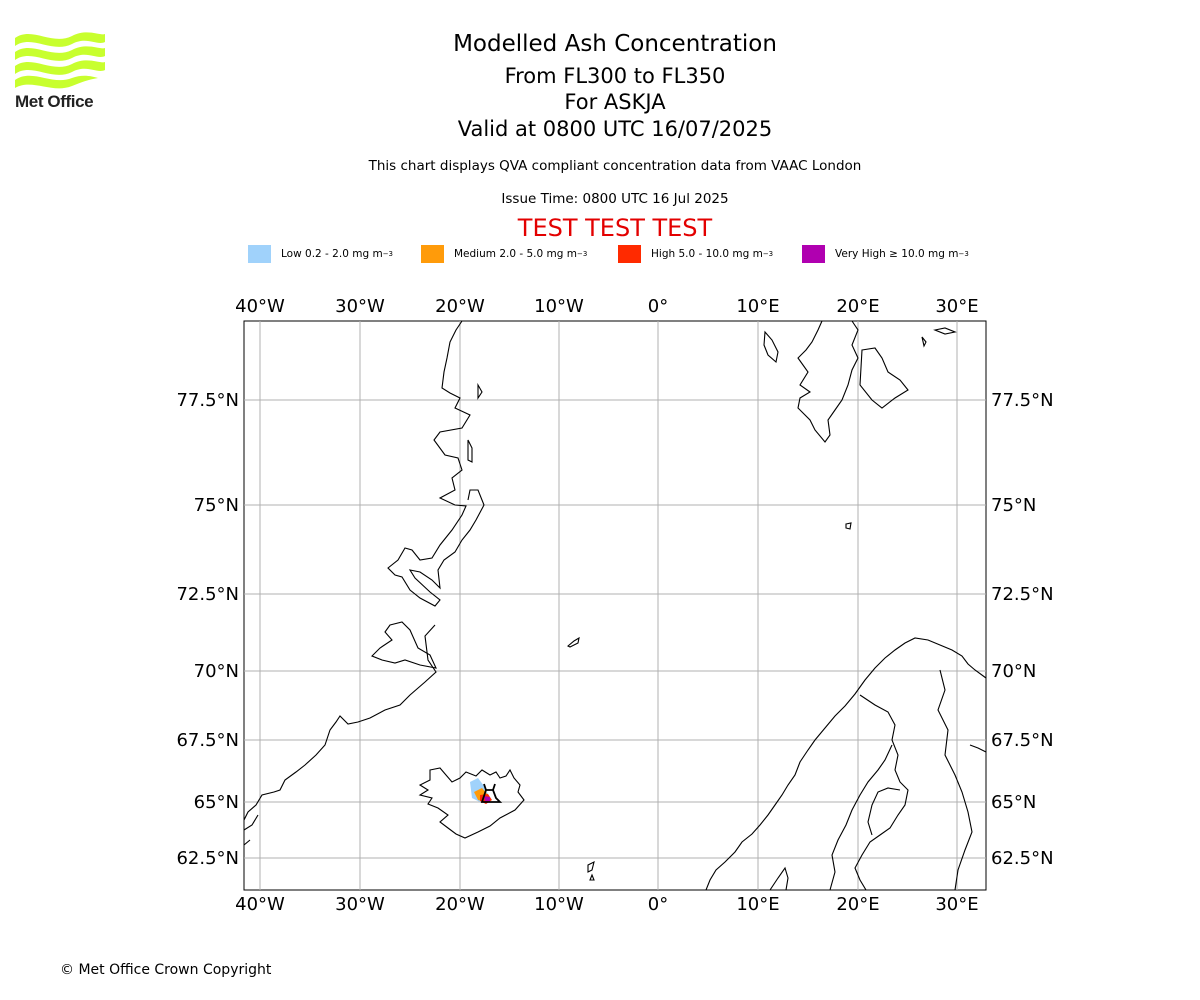 This screenshot has width=1200, height=1000. What do you see at coordinates (332, 254) in the screenshot?
I see `legend-label-low: Low 0.2 - 2.0 mg m` at bounding box center [332, 254].